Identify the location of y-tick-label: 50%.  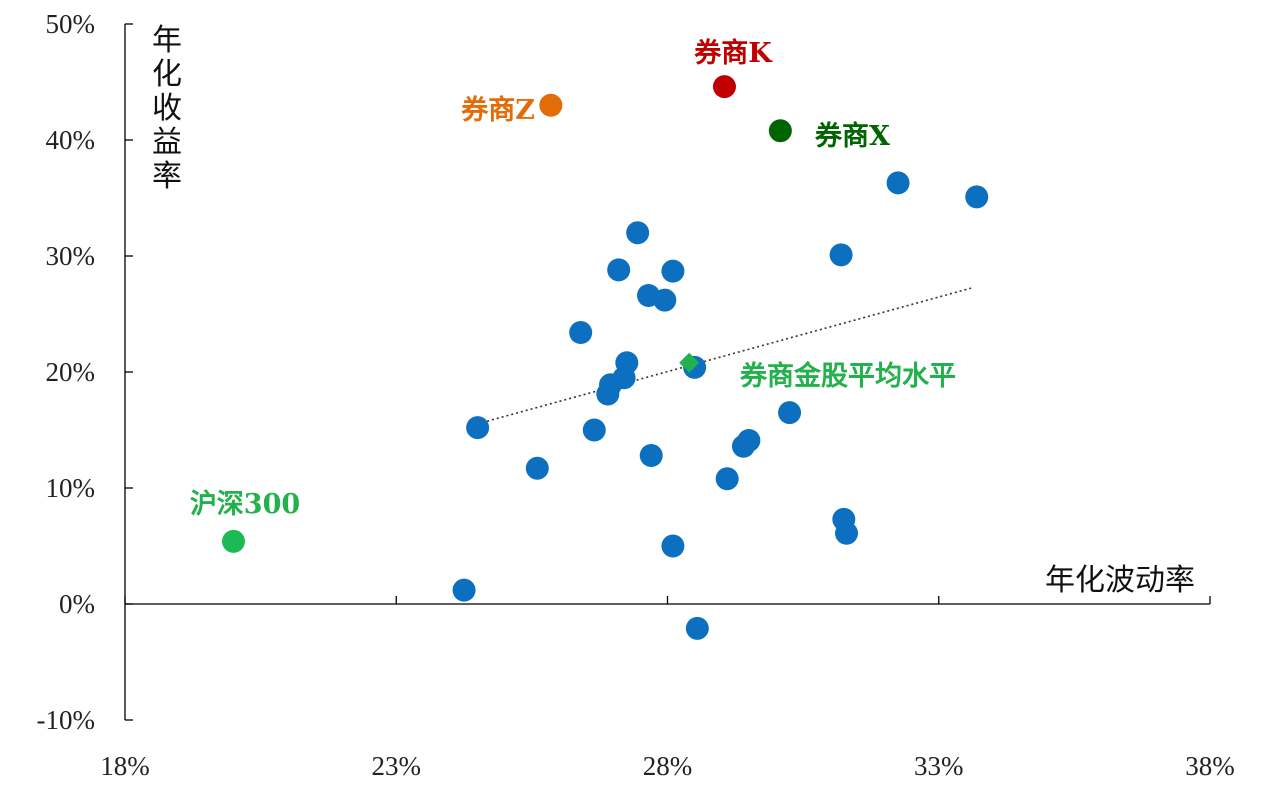
(71, 24).